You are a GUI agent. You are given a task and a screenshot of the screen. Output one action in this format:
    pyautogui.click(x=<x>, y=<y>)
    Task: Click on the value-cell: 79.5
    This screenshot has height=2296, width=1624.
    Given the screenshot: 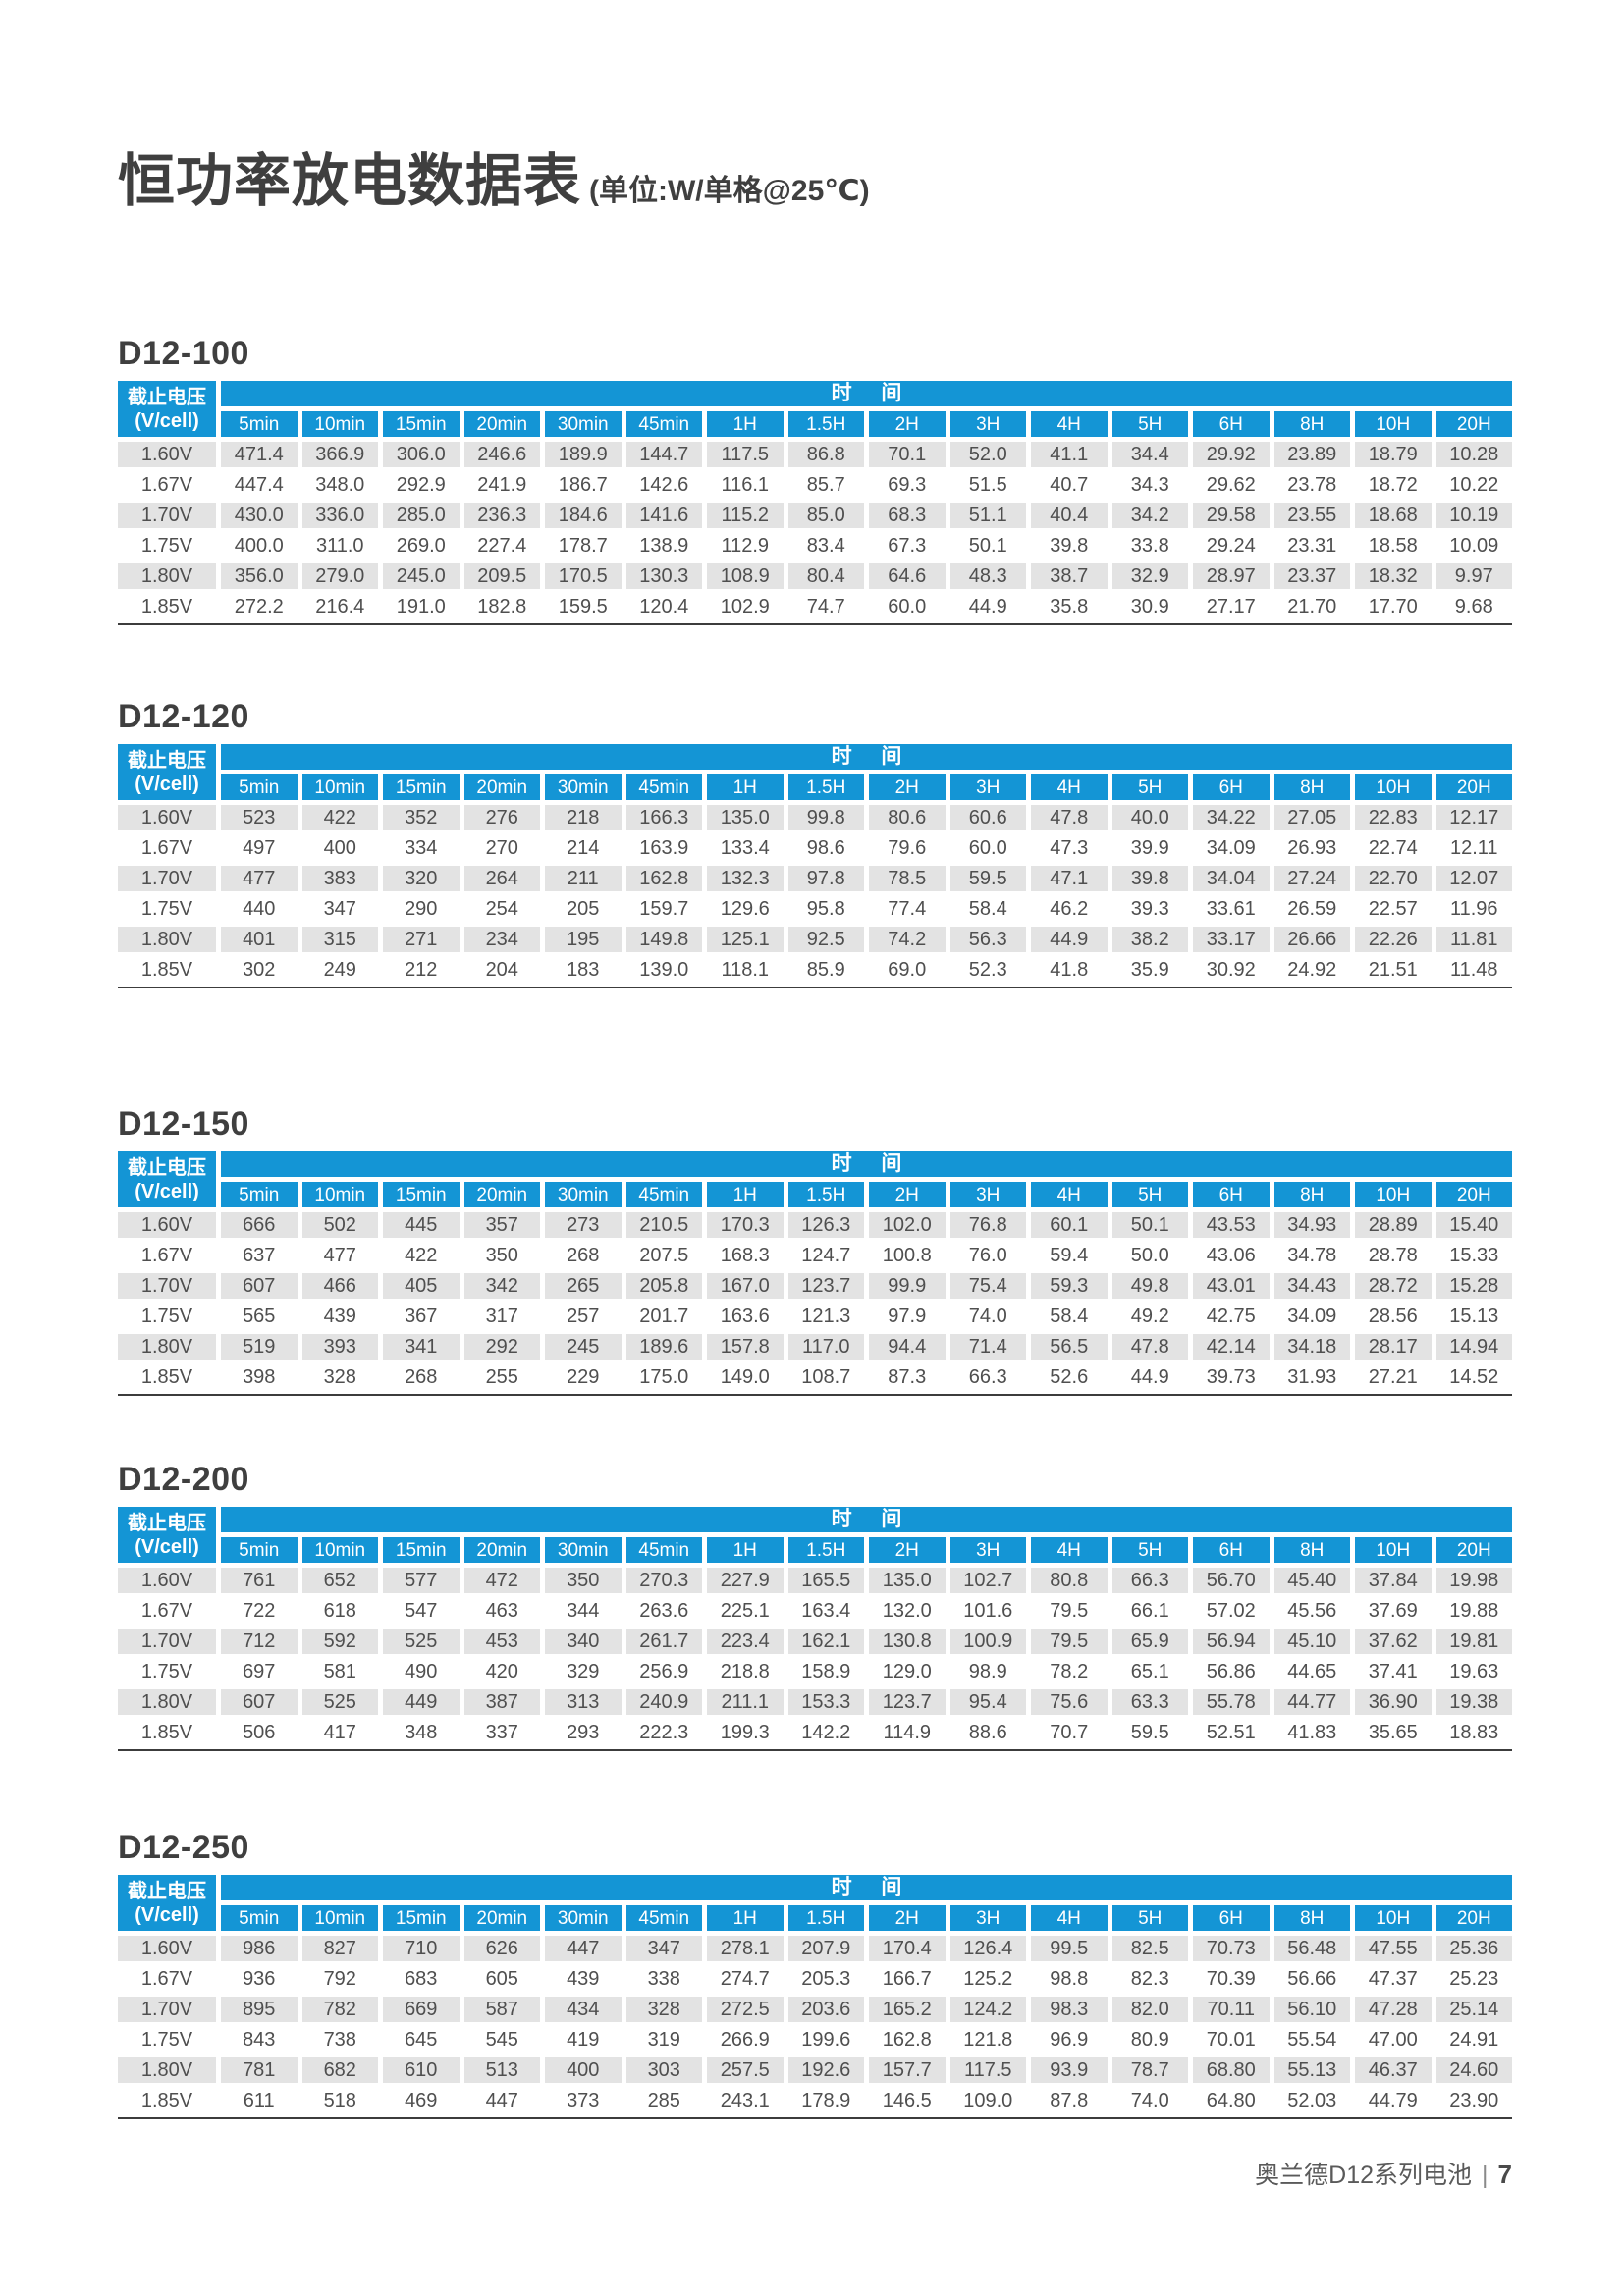 What is the action you would take?
    pyautogui.click(x=1069, y=1641)
    